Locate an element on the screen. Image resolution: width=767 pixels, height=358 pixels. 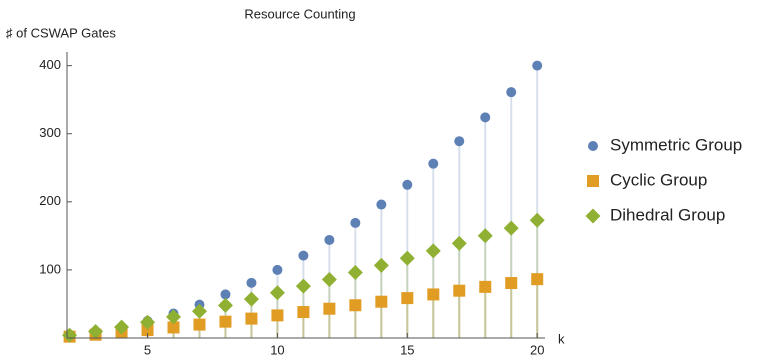
legend-label: Dihedral Group is located at coordinates (667, 214).